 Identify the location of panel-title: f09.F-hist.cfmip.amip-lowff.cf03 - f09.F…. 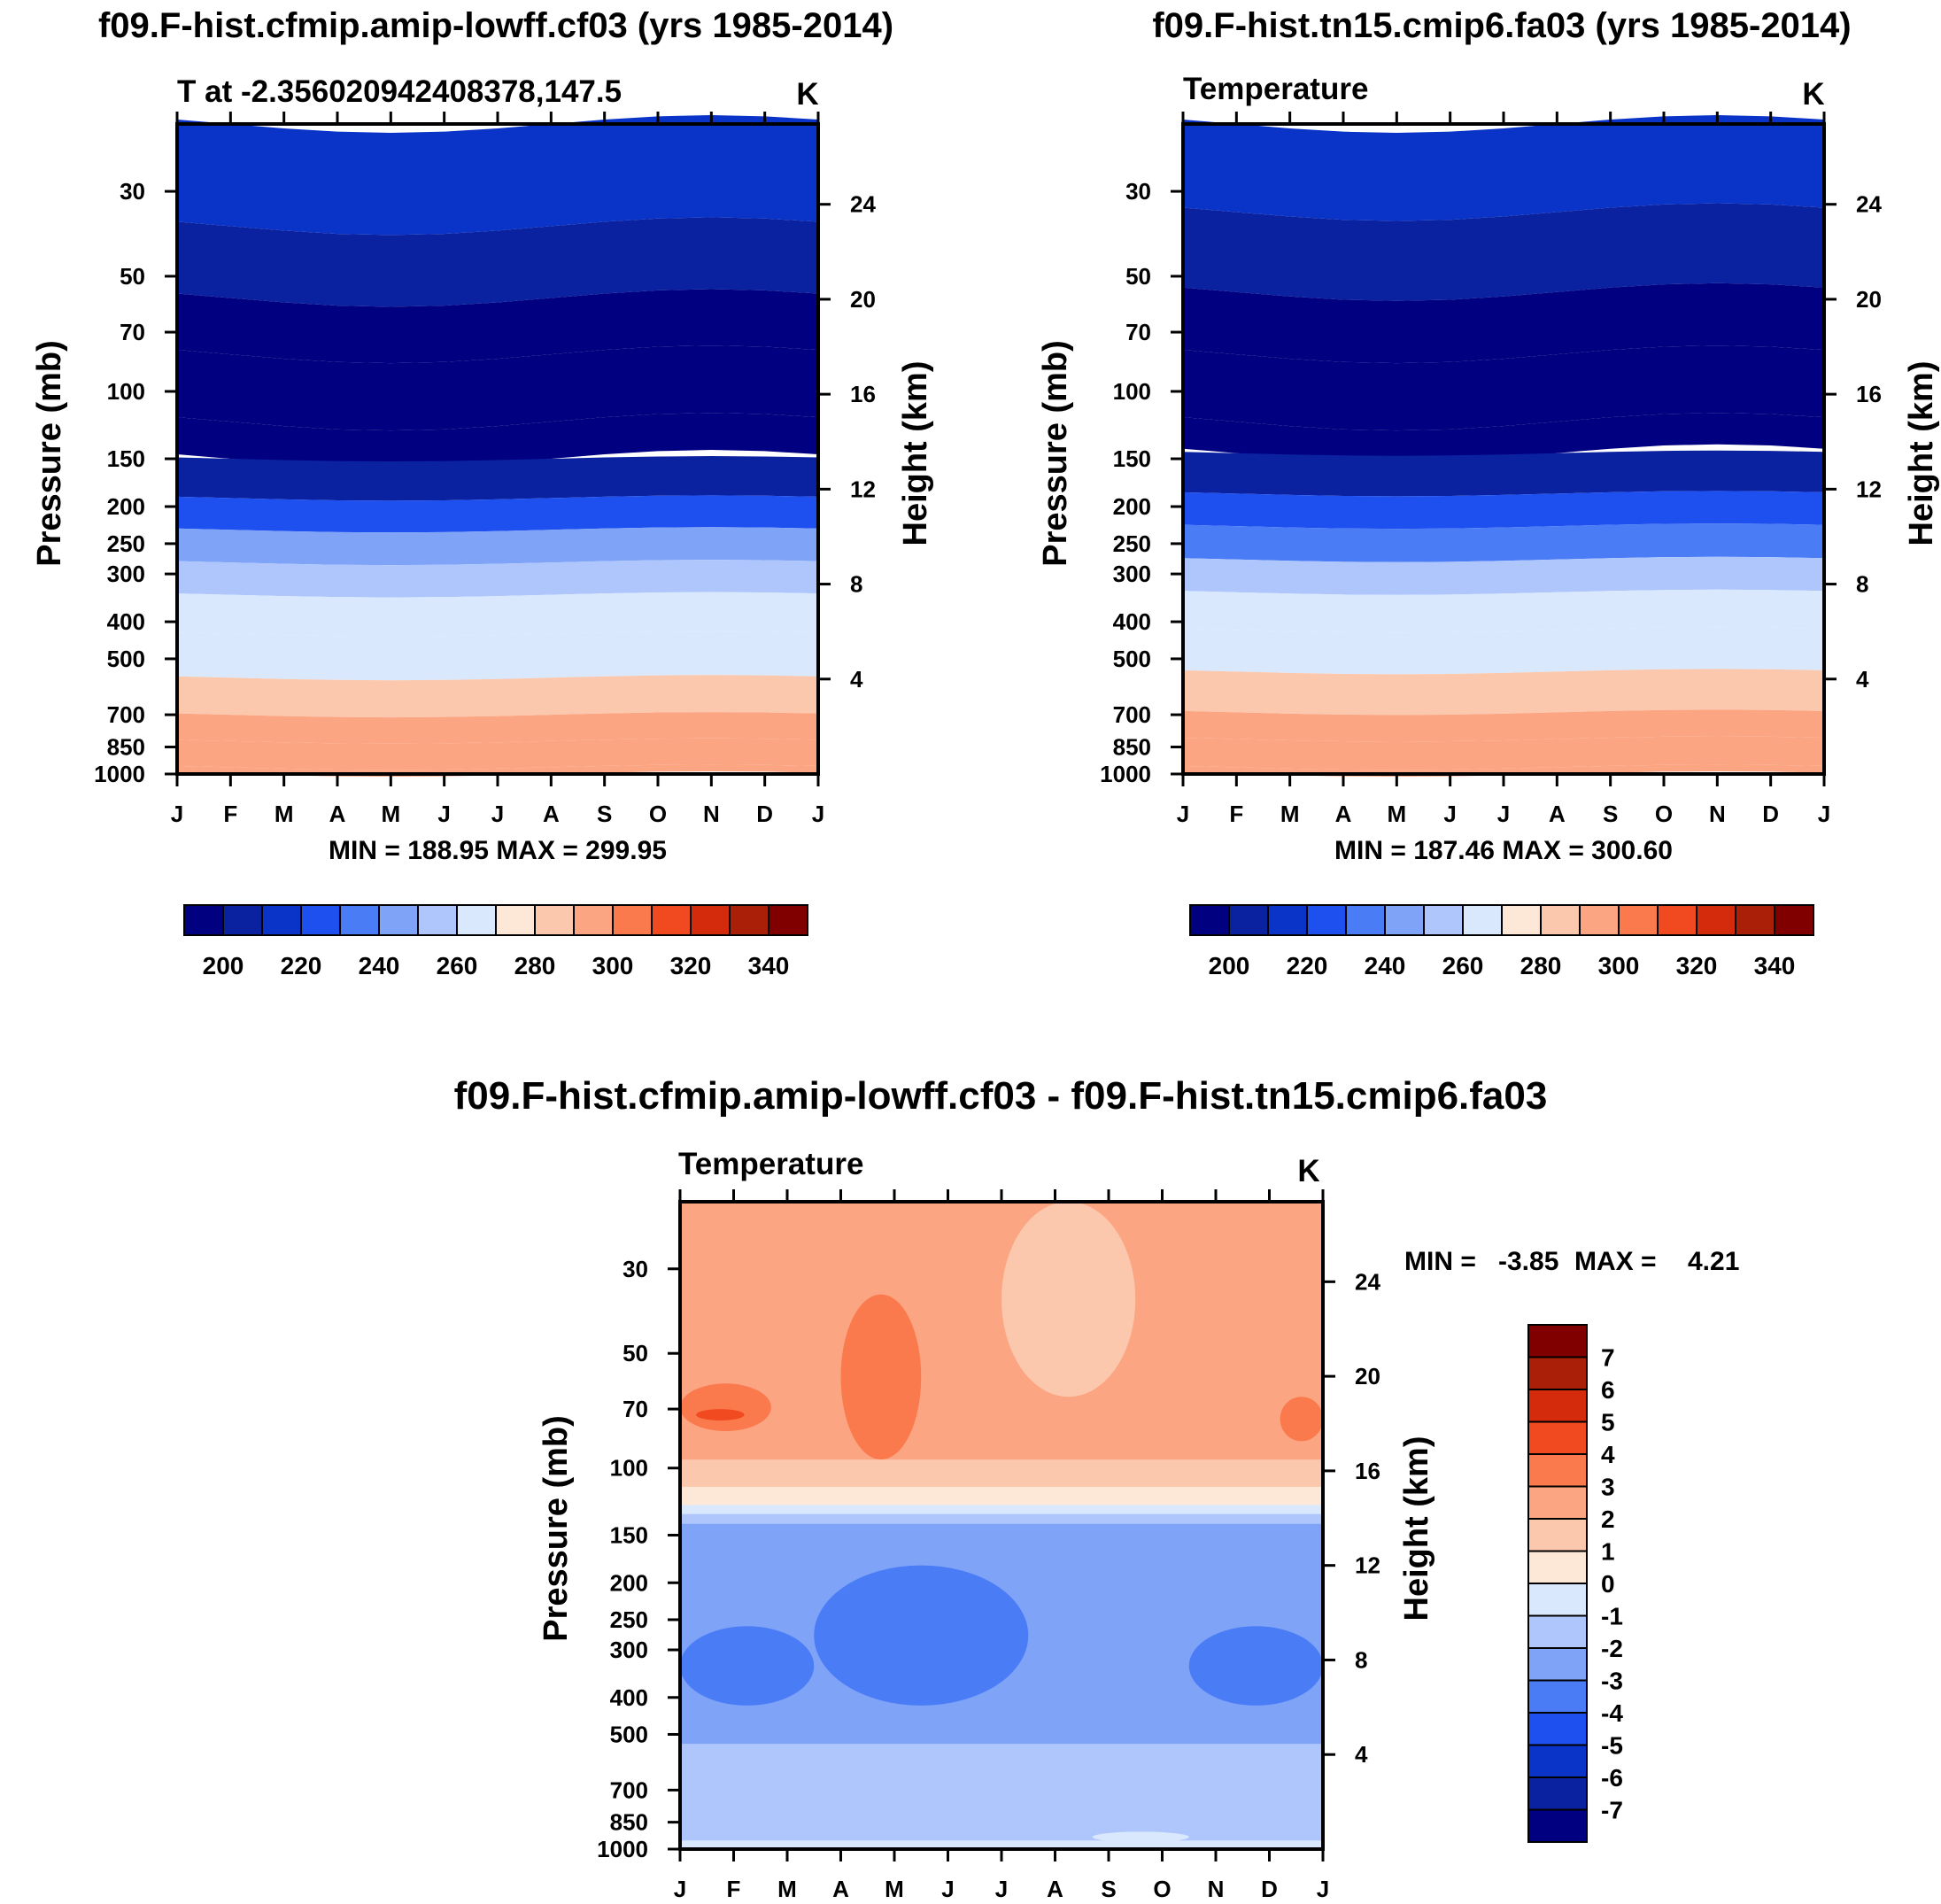
(1001, 1096).